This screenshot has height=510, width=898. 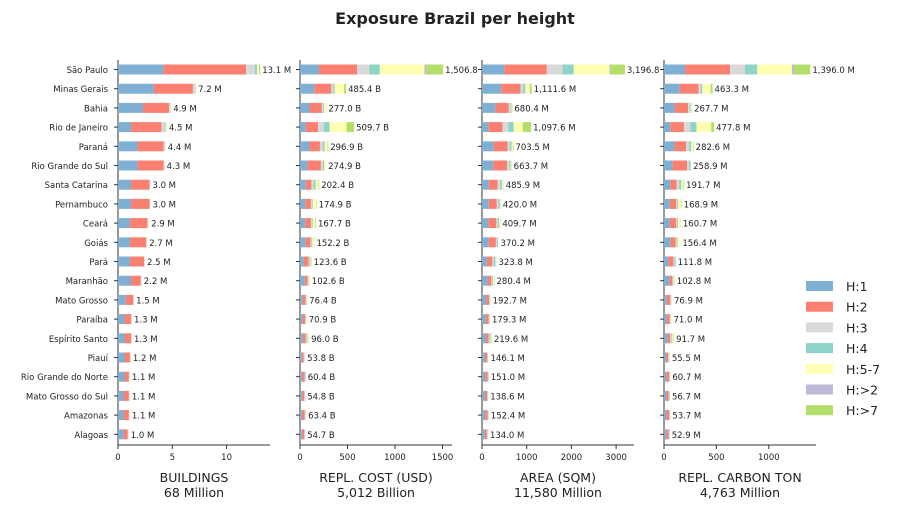 What do you see at coordinates (857, 286) in the screenshot?
I see `legend-label: H:1` at bounding box center [857, 286].